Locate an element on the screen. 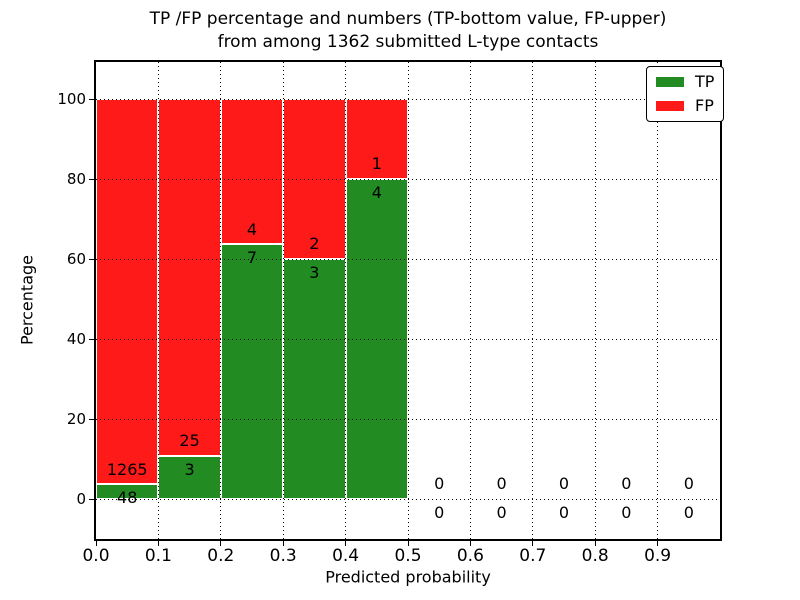 This screenshot has width=800, height=600. fp-count-label-bin4: 1 is located at coordinates (376, 164).